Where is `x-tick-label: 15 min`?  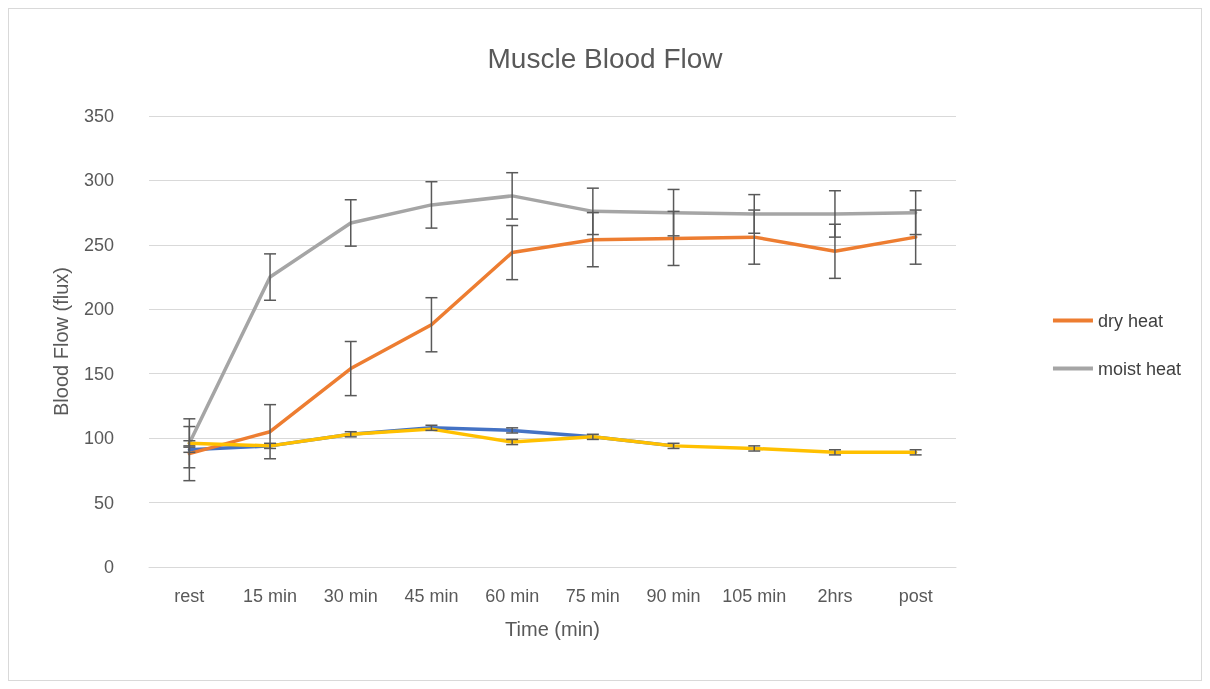
x-tick-label: 15 min is located at coordinates (270, 596).